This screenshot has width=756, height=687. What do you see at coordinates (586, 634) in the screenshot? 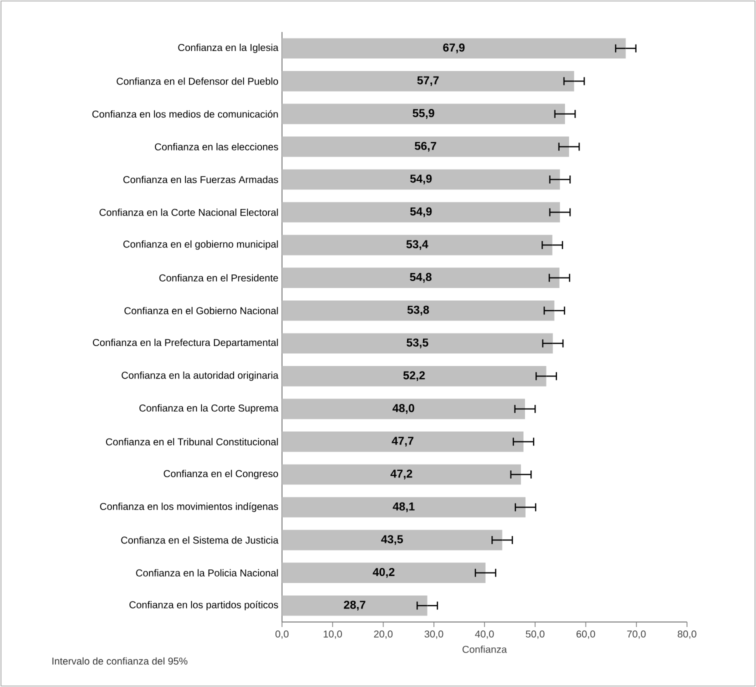
I see `x-tick-label: 60,0` at bounding box center [586, 634].